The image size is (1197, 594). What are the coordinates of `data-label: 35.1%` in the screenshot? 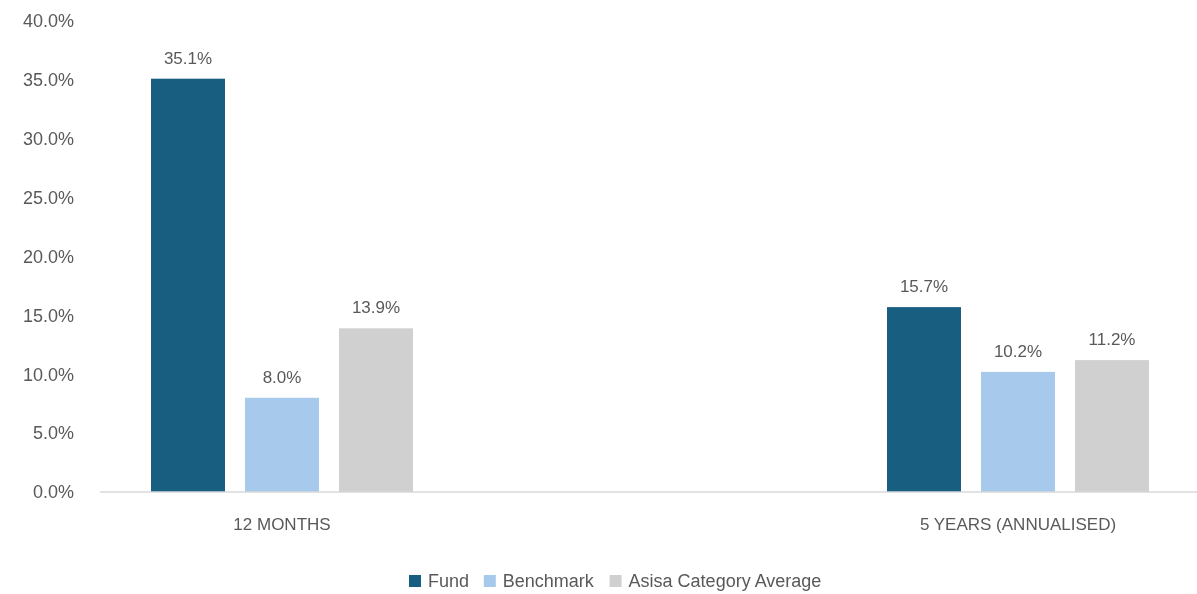 It's located at (188, 58).